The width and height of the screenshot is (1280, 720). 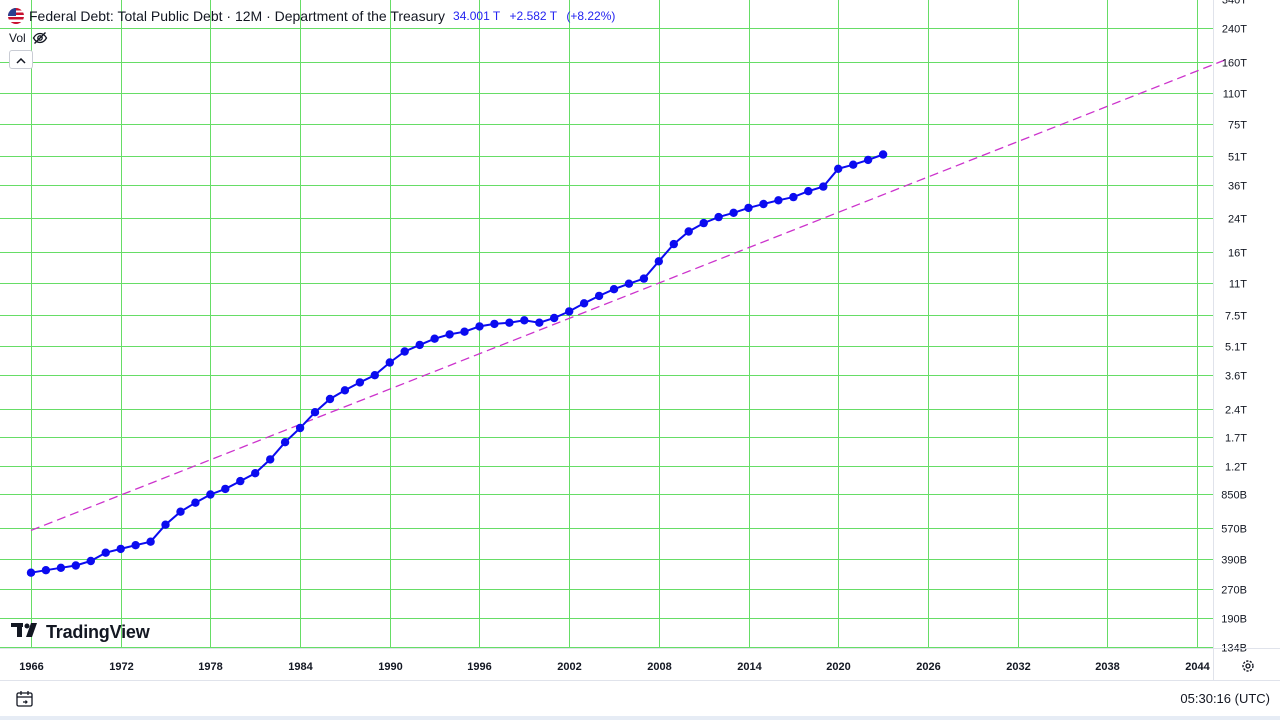 What do you see at coordinates (16, 16) in the screenshot?
I see `us-flag-icon` at bounding box center [16, 16].